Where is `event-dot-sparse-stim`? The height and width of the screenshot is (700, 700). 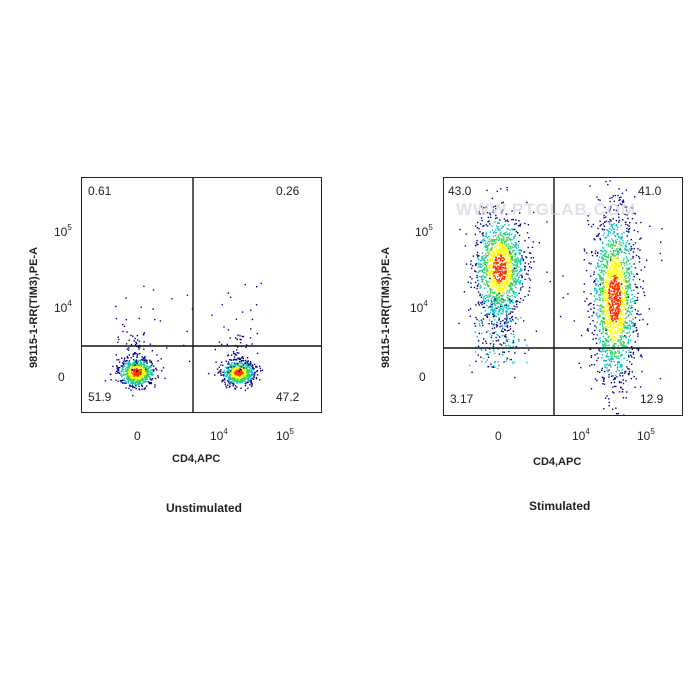 event-dot-sparse-stim is located at coordinates (660, 253).